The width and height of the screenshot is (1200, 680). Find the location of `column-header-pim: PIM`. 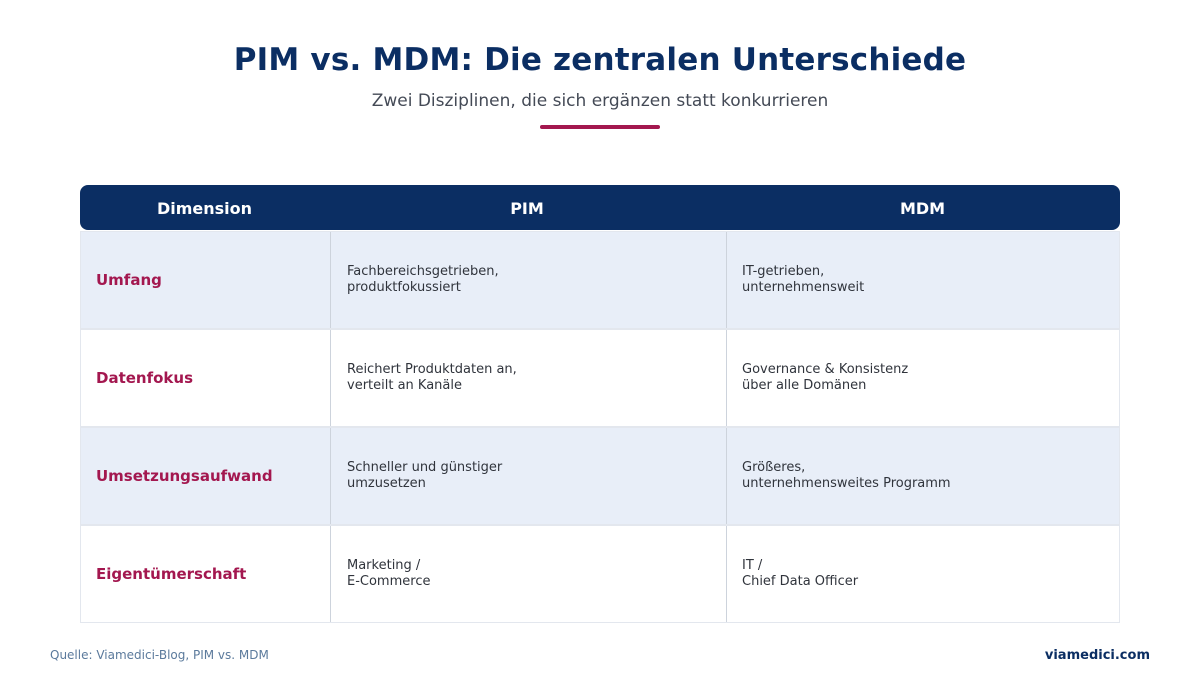

column-header-pim: PIM is located at coordinates (527, 208).